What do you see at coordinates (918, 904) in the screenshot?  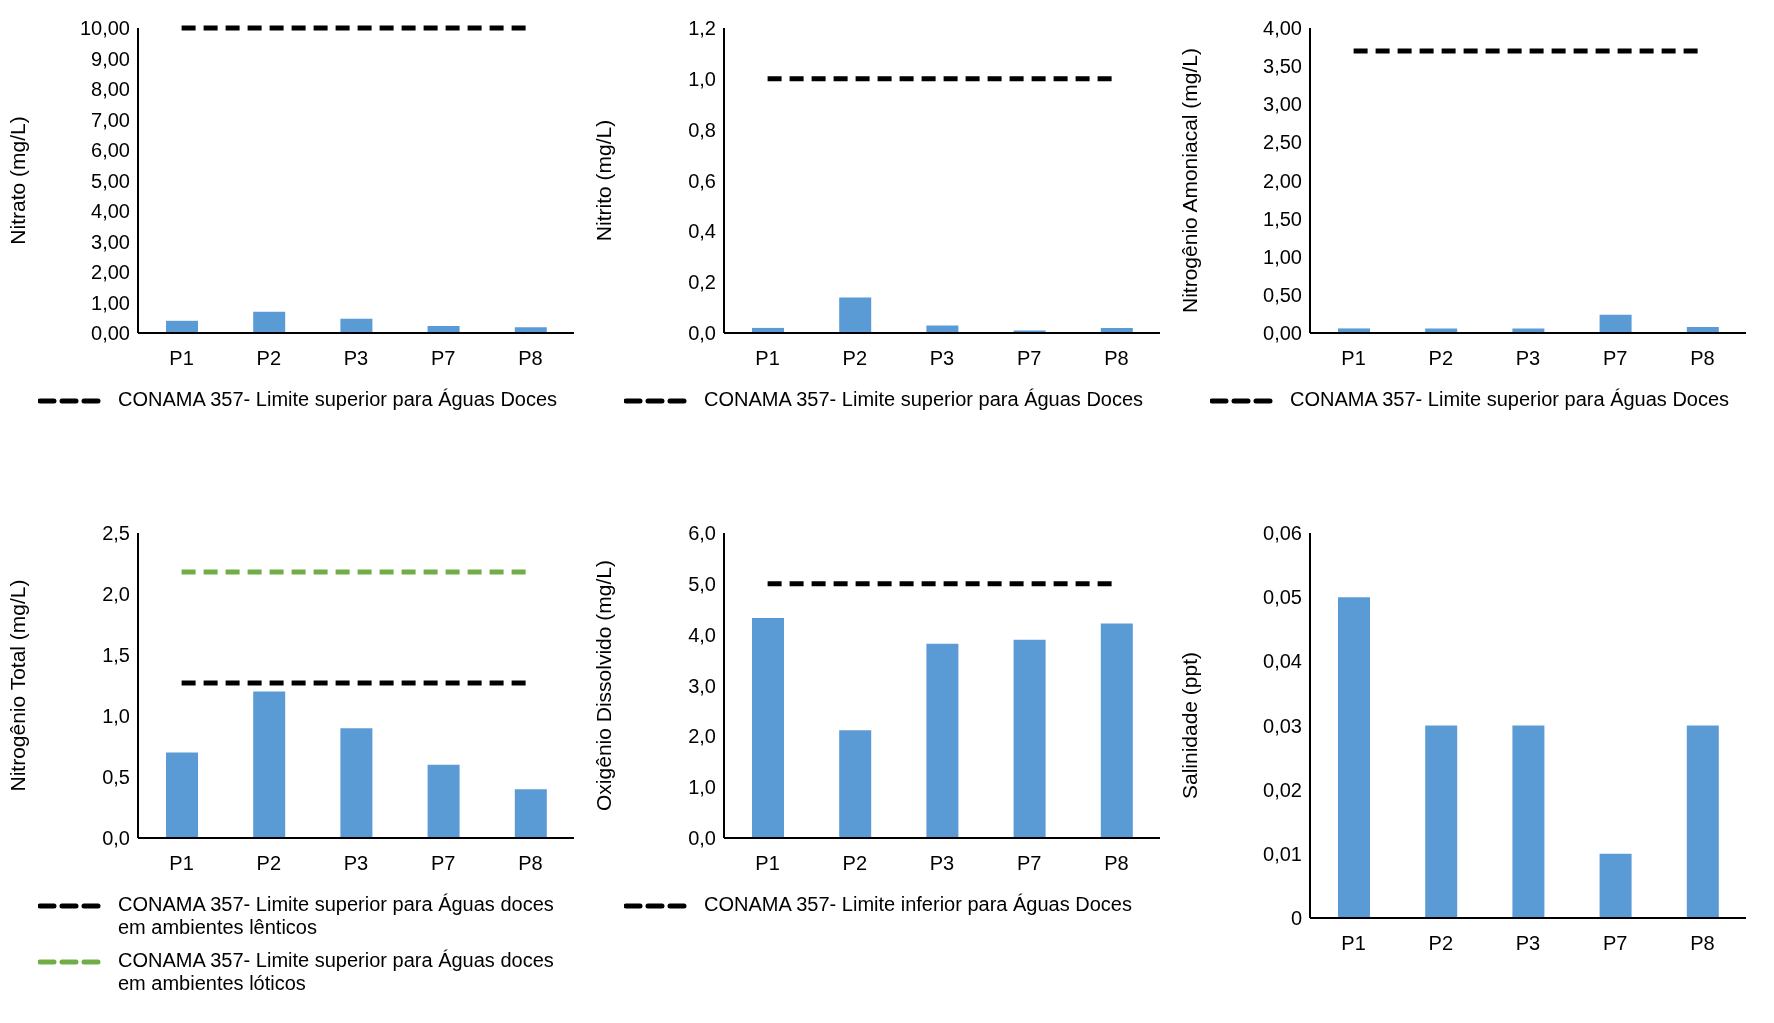 I see `legend-label: CONAMA 357- Limite inferior para Águas Doces` at bounding box center [918, 904].